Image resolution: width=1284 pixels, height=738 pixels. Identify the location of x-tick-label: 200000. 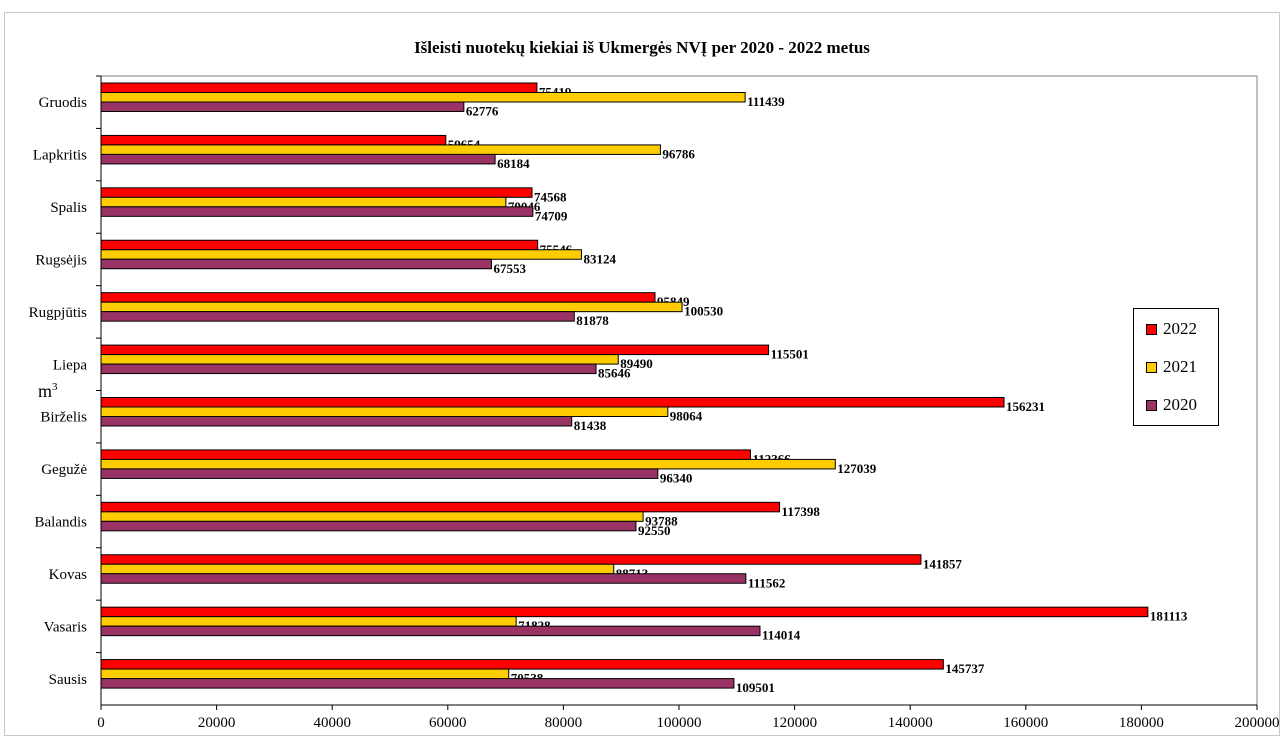
(1257, 723).